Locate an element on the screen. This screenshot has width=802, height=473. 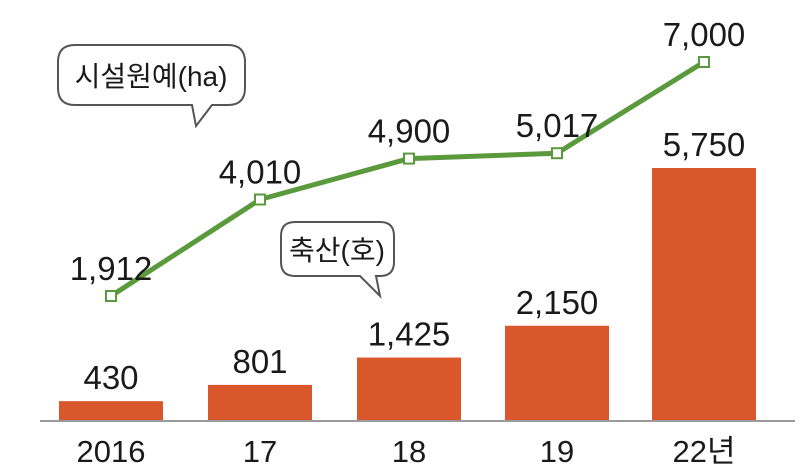
bar-label-19: 2,150 is located at coordinates (557, 302).